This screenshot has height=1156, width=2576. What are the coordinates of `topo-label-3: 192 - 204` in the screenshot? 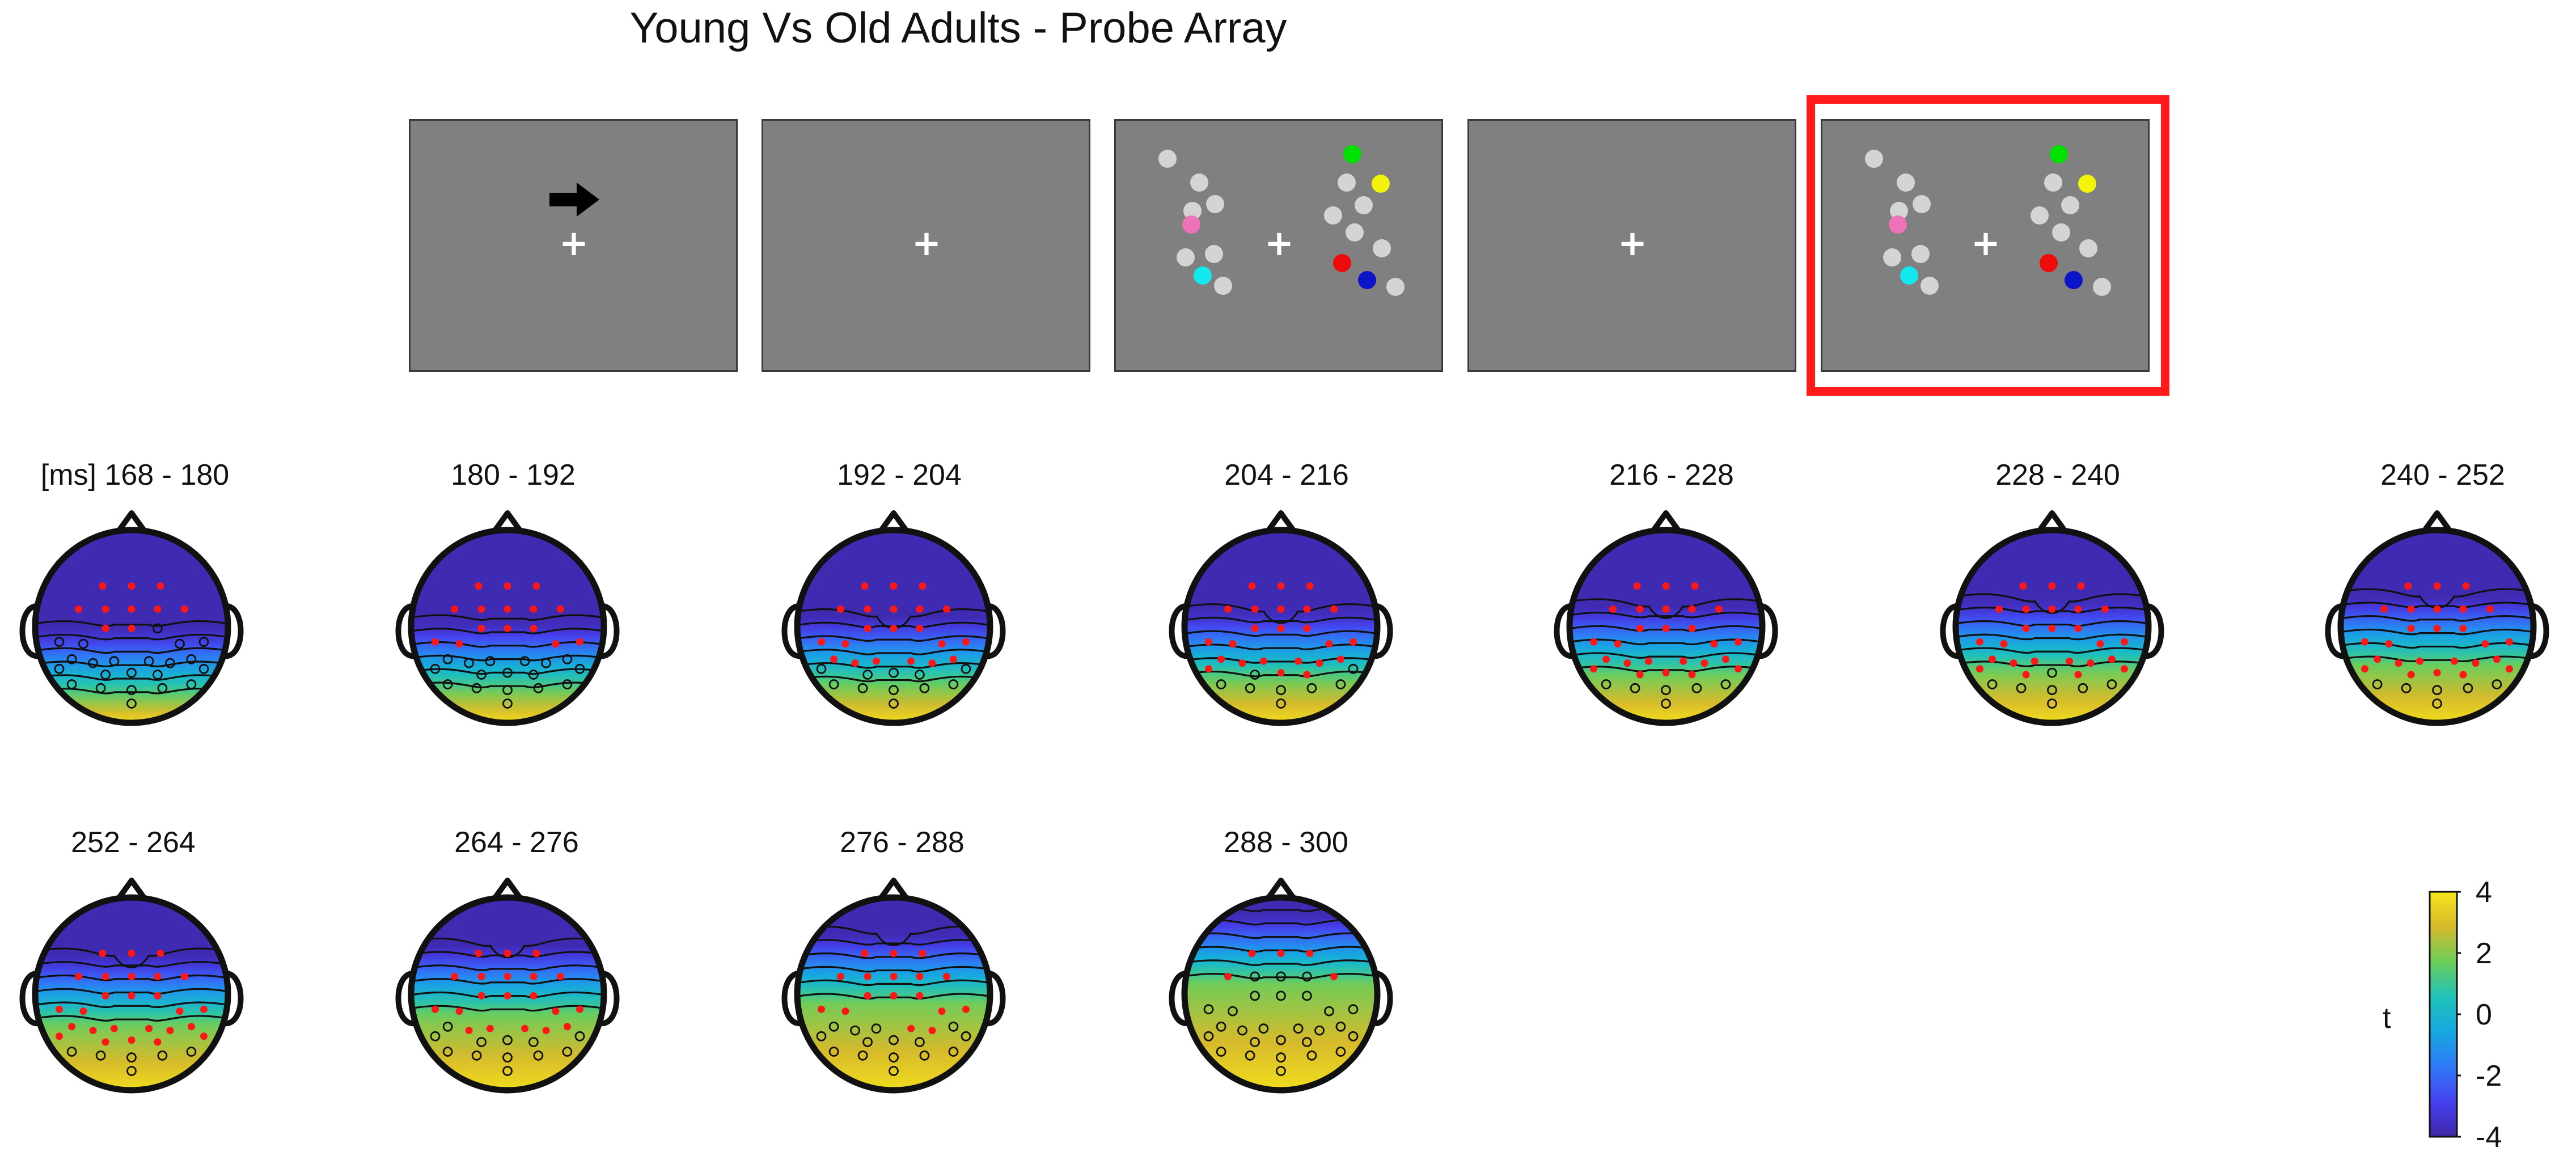 It's located at (899, 475).